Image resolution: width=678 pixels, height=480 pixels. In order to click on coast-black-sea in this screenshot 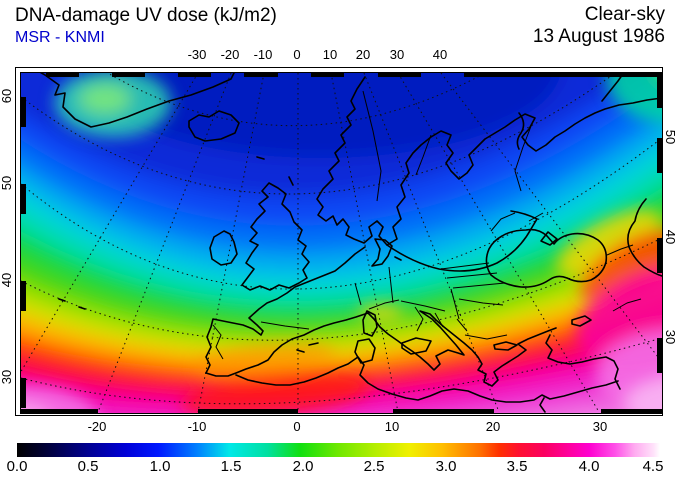, I will do `click(546, 258)`.